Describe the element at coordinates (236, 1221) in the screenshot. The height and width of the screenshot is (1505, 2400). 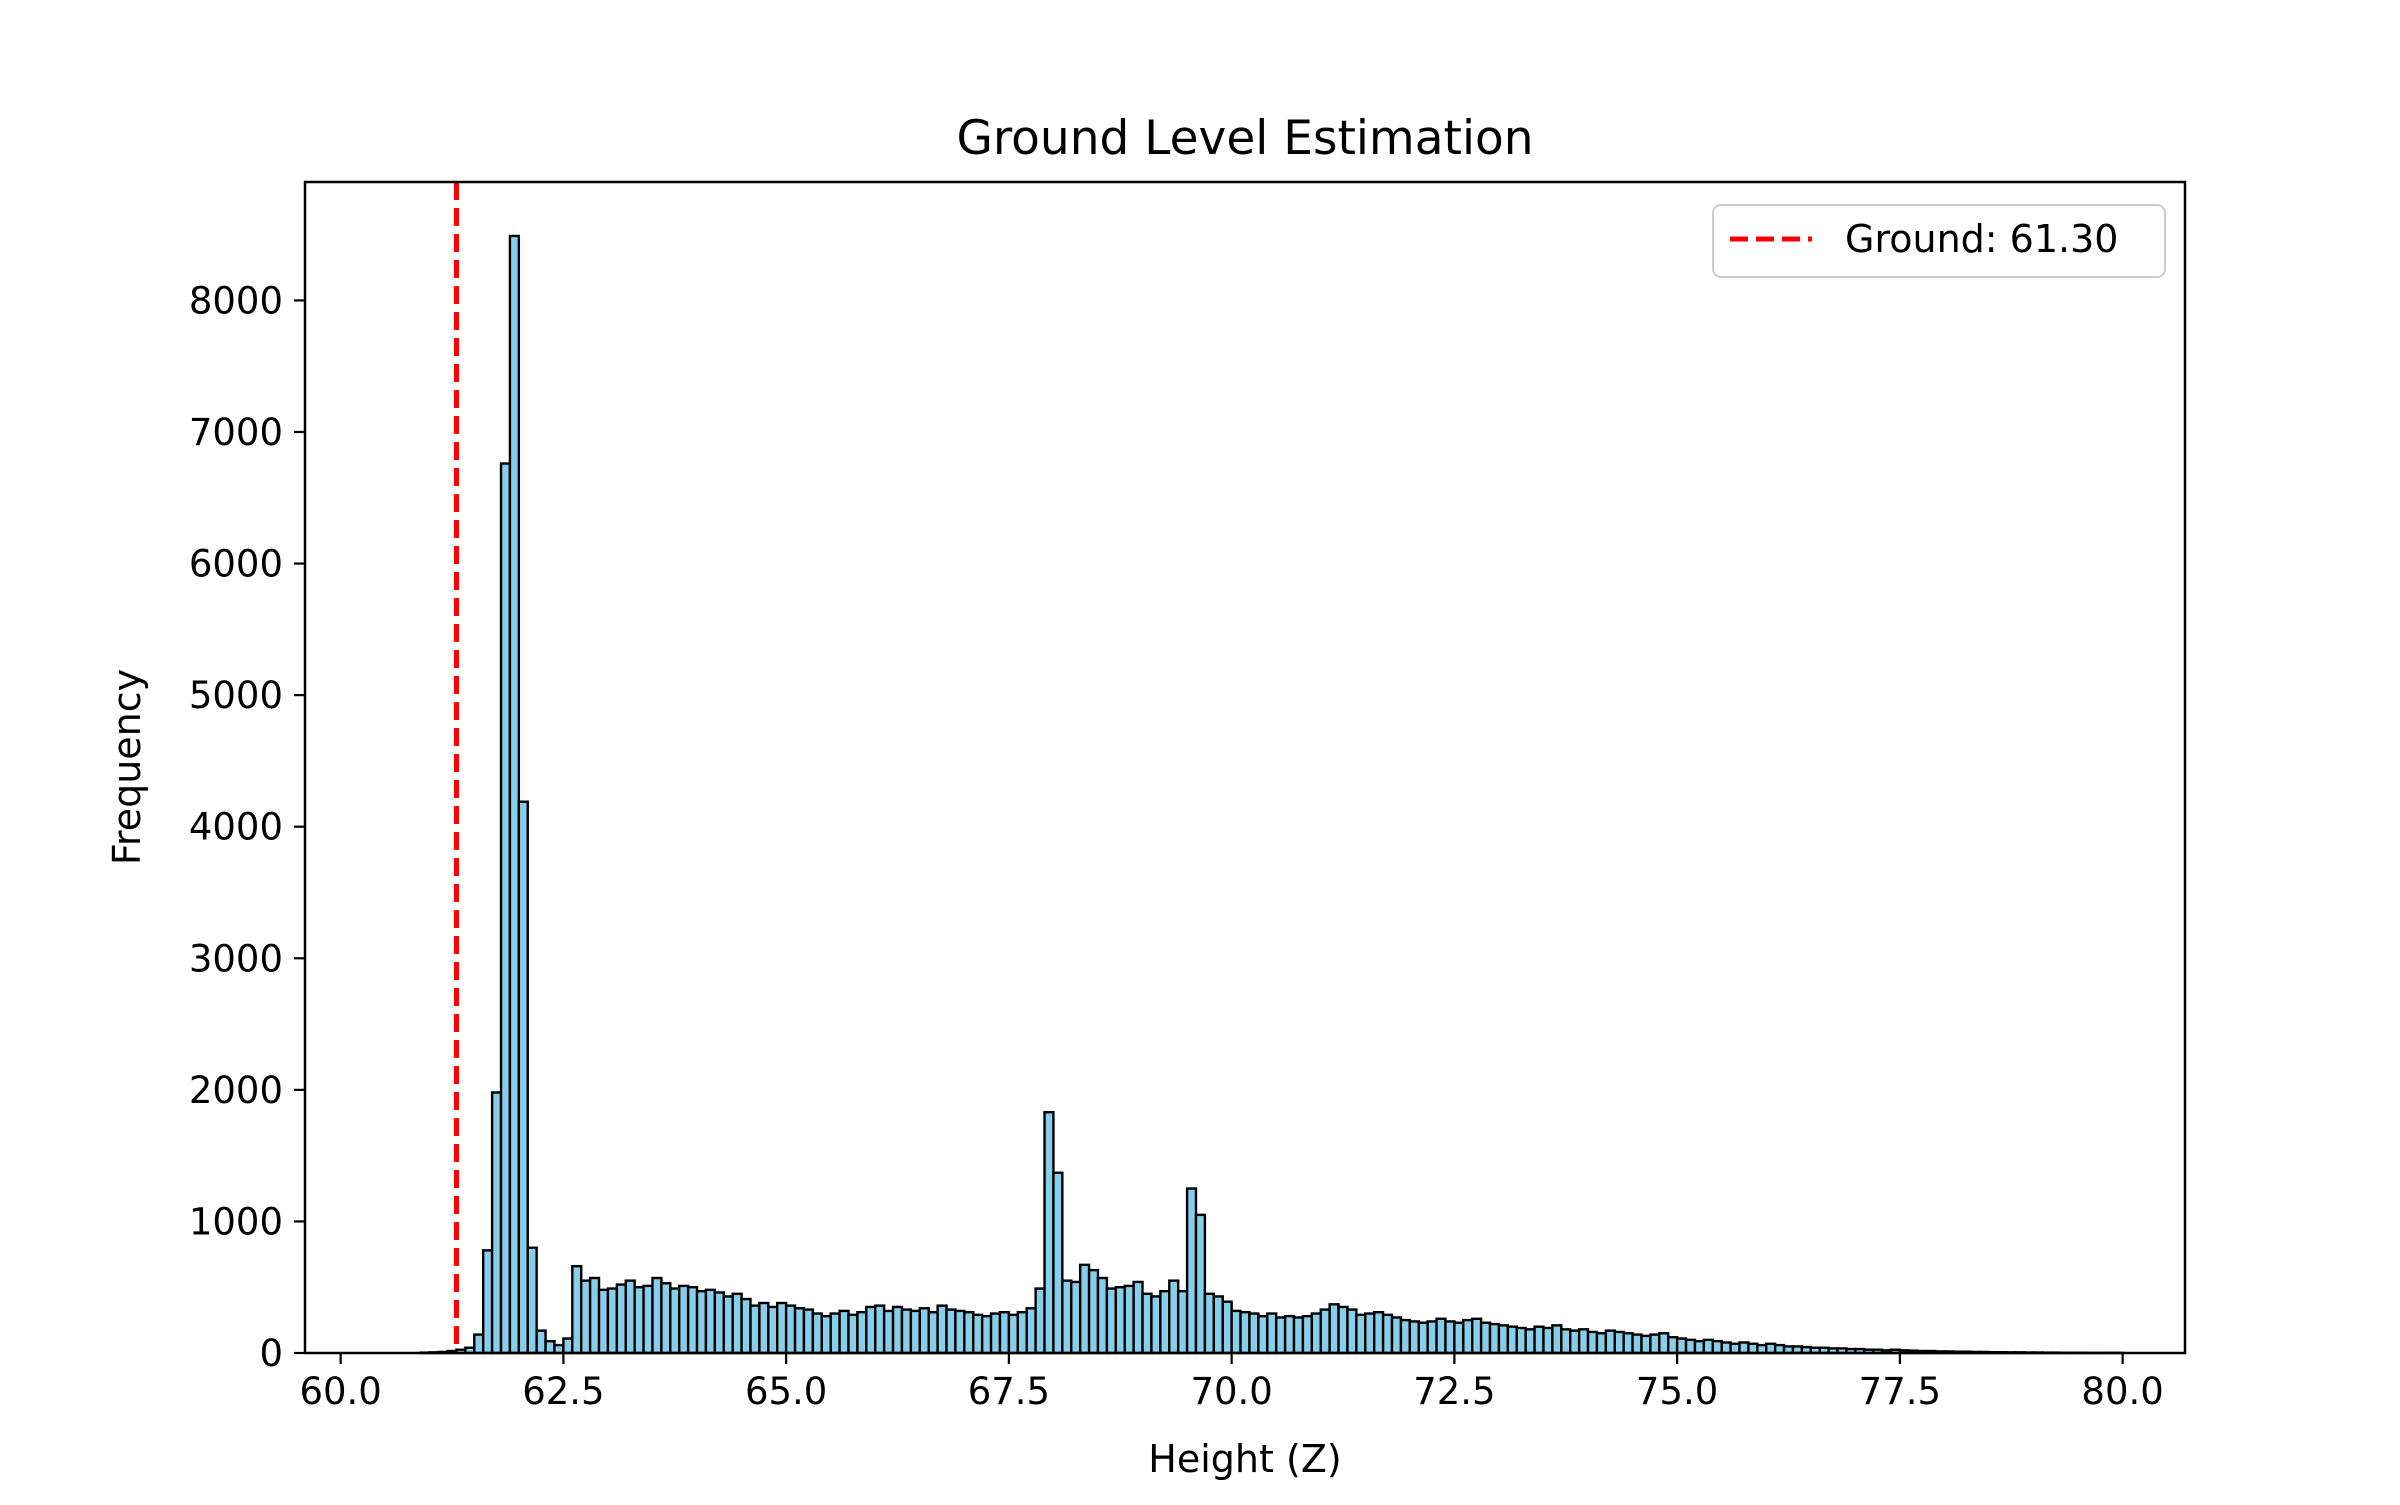
I see `y-tick-label: 1000` at that location.